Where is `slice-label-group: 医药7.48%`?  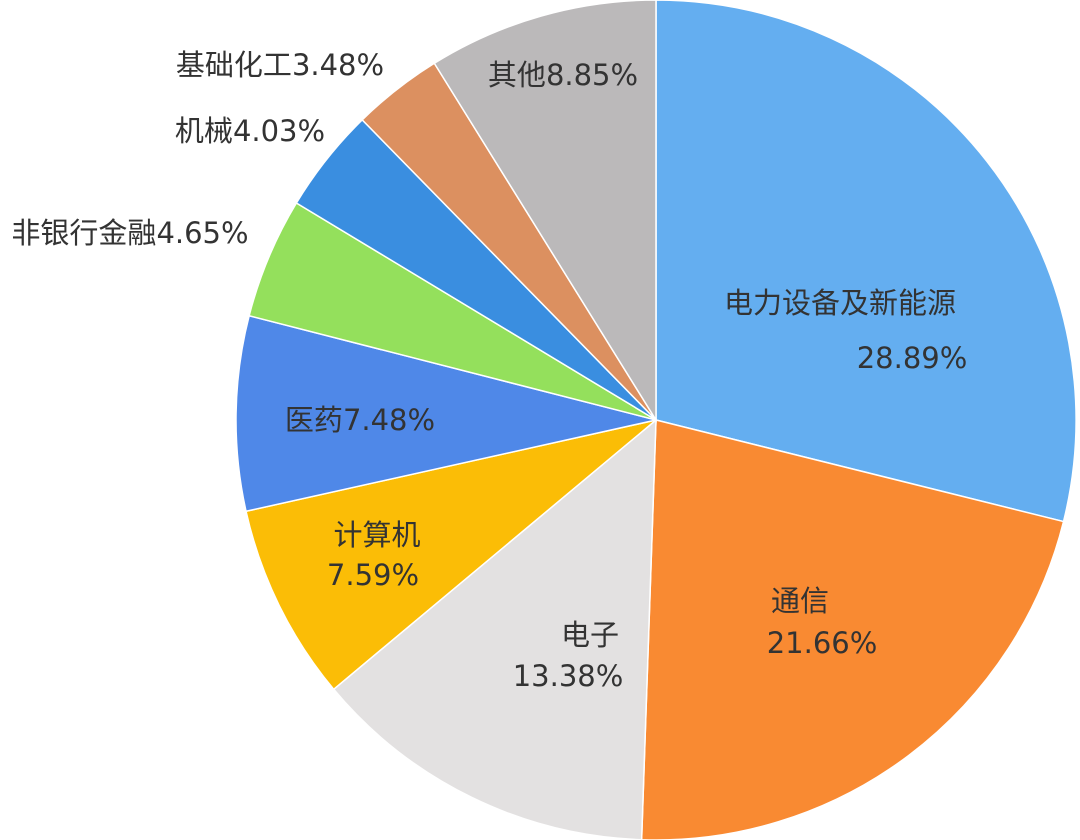
slice-label-group: 医药7.48% is located at coordinates (360, 420).